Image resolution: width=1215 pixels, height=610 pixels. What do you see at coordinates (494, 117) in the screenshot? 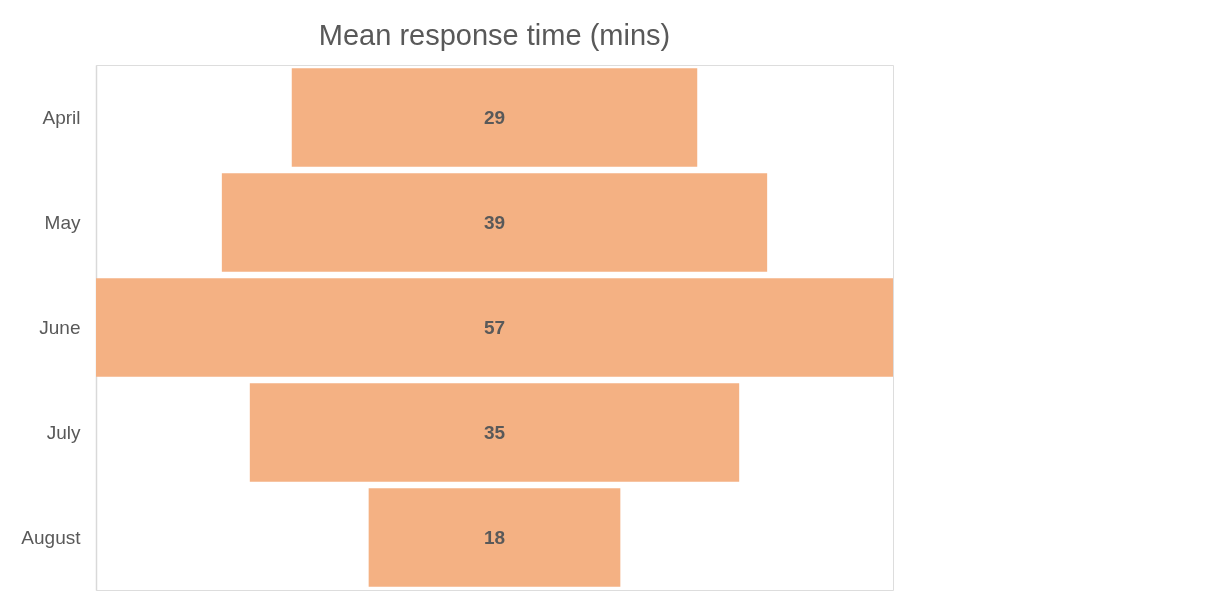
I see `data-label: 29` at bounding box center [494, 117].